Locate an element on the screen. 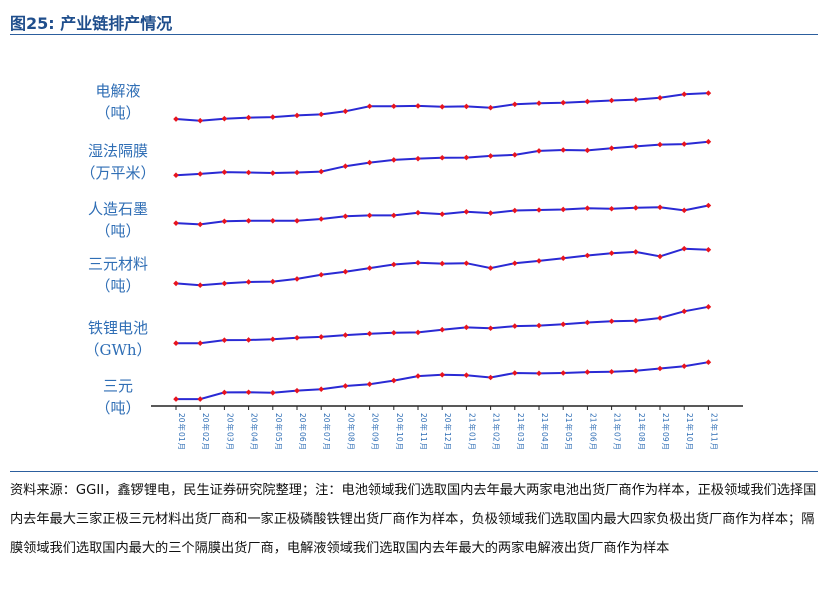 The width and height of the screenshot is (826, 611). series-name-label: 三元材料 is located at coordinates (118, 264).